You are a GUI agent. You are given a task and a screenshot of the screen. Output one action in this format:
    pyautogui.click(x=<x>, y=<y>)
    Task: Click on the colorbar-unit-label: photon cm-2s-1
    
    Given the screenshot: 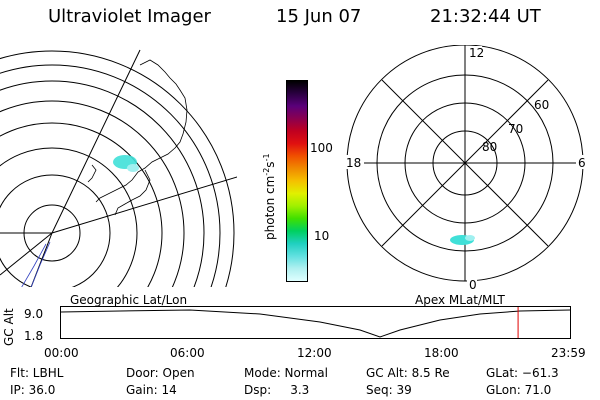 What is the action you would take?
    pyautogui.click(x=269, y=196)
    